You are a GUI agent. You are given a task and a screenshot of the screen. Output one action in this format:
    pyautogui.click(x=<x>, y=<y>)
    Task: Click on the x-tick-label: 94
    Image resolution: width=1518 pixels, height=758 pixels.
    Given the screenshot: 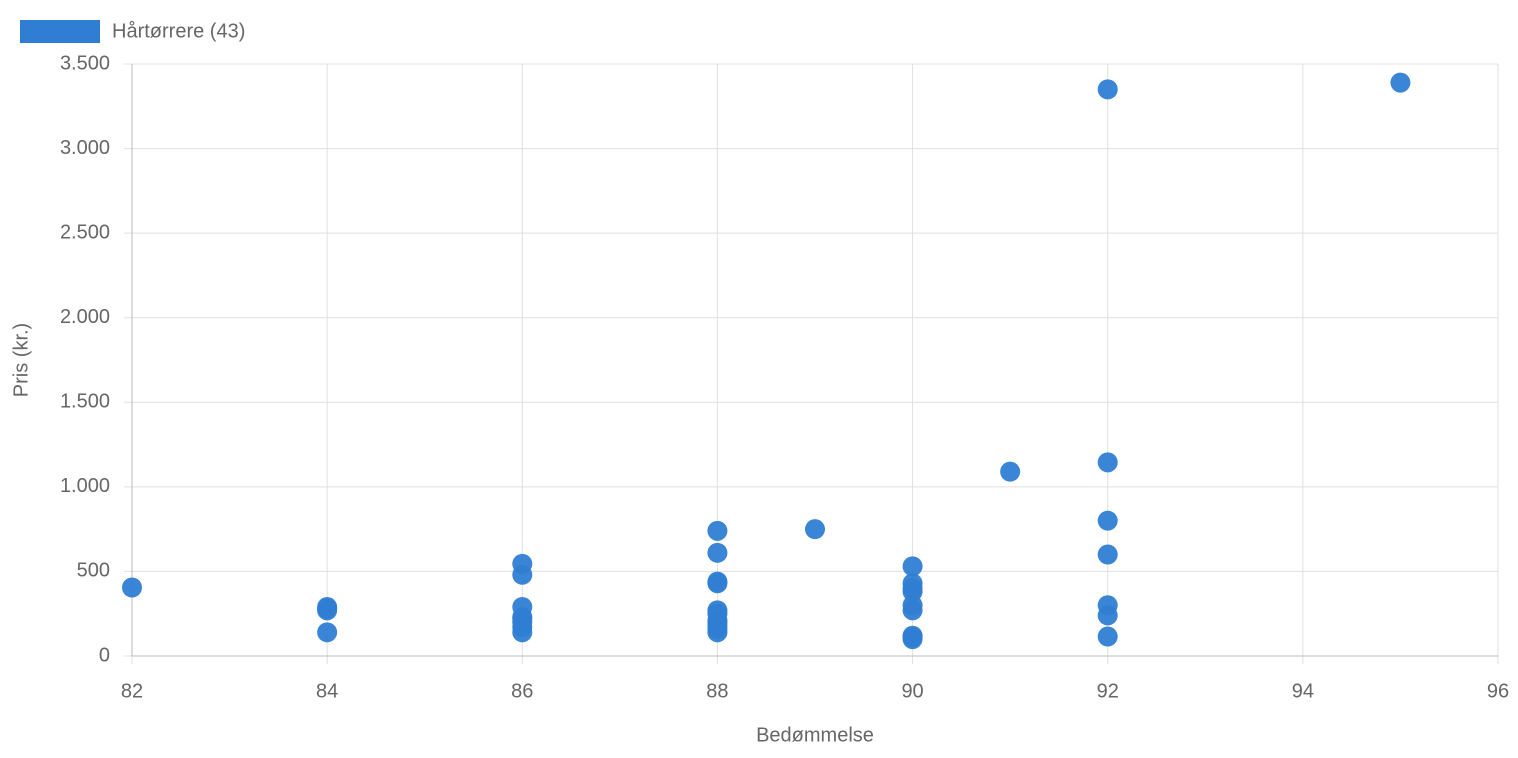 What is the action you would take?
    pyautogui.click(x=1303, y=691)
    